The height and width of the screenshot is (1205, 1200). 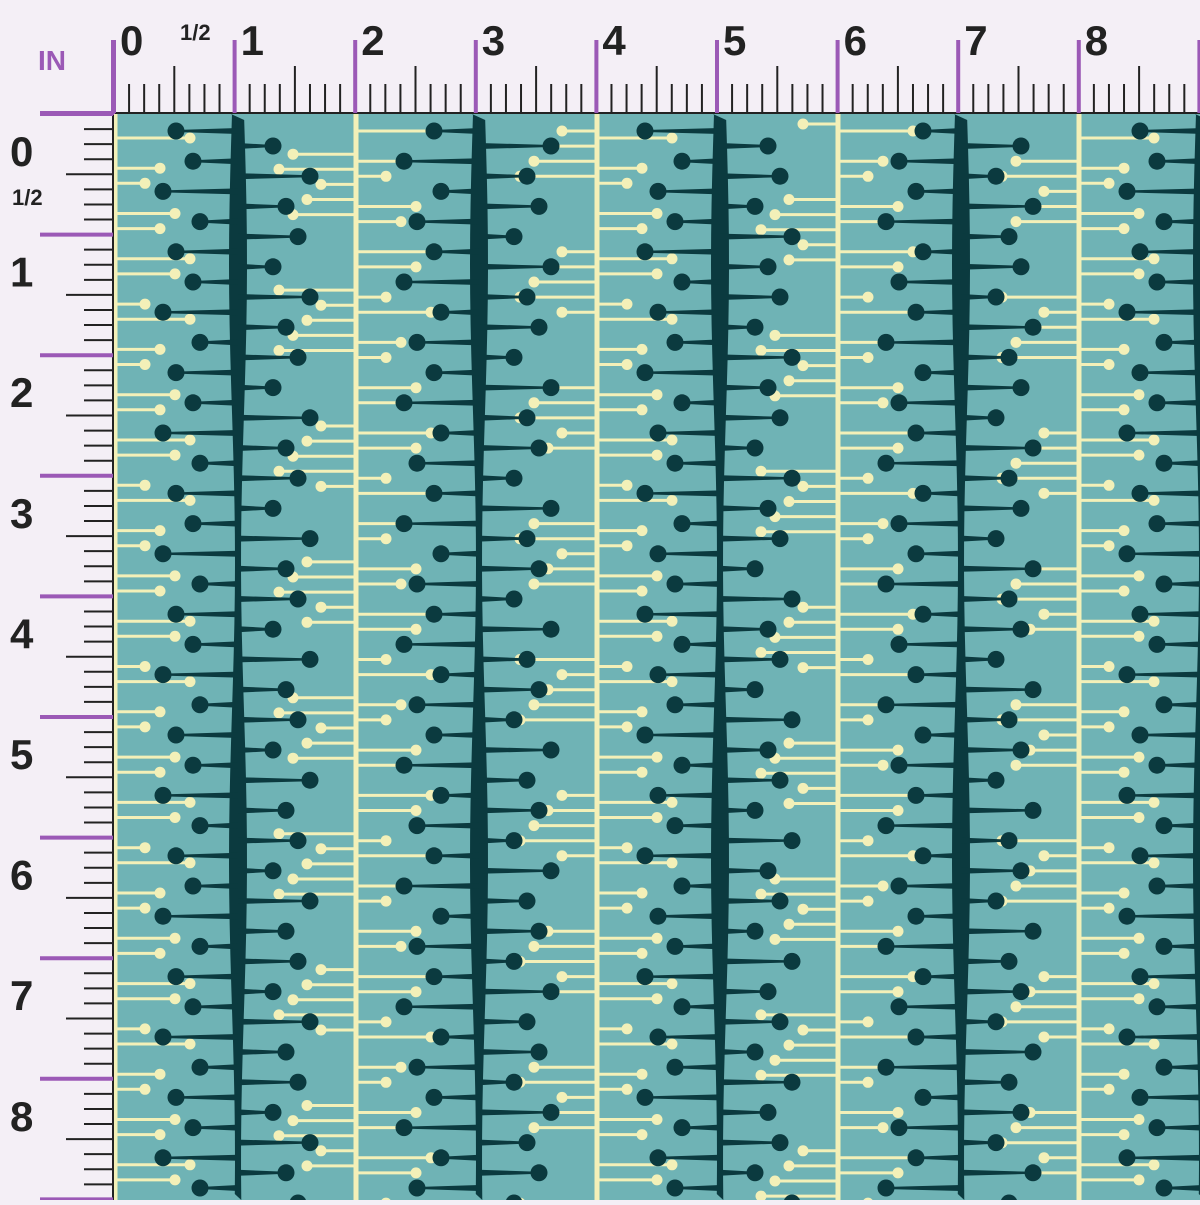 I want to click on light-stem, so click(x=356, y=657).